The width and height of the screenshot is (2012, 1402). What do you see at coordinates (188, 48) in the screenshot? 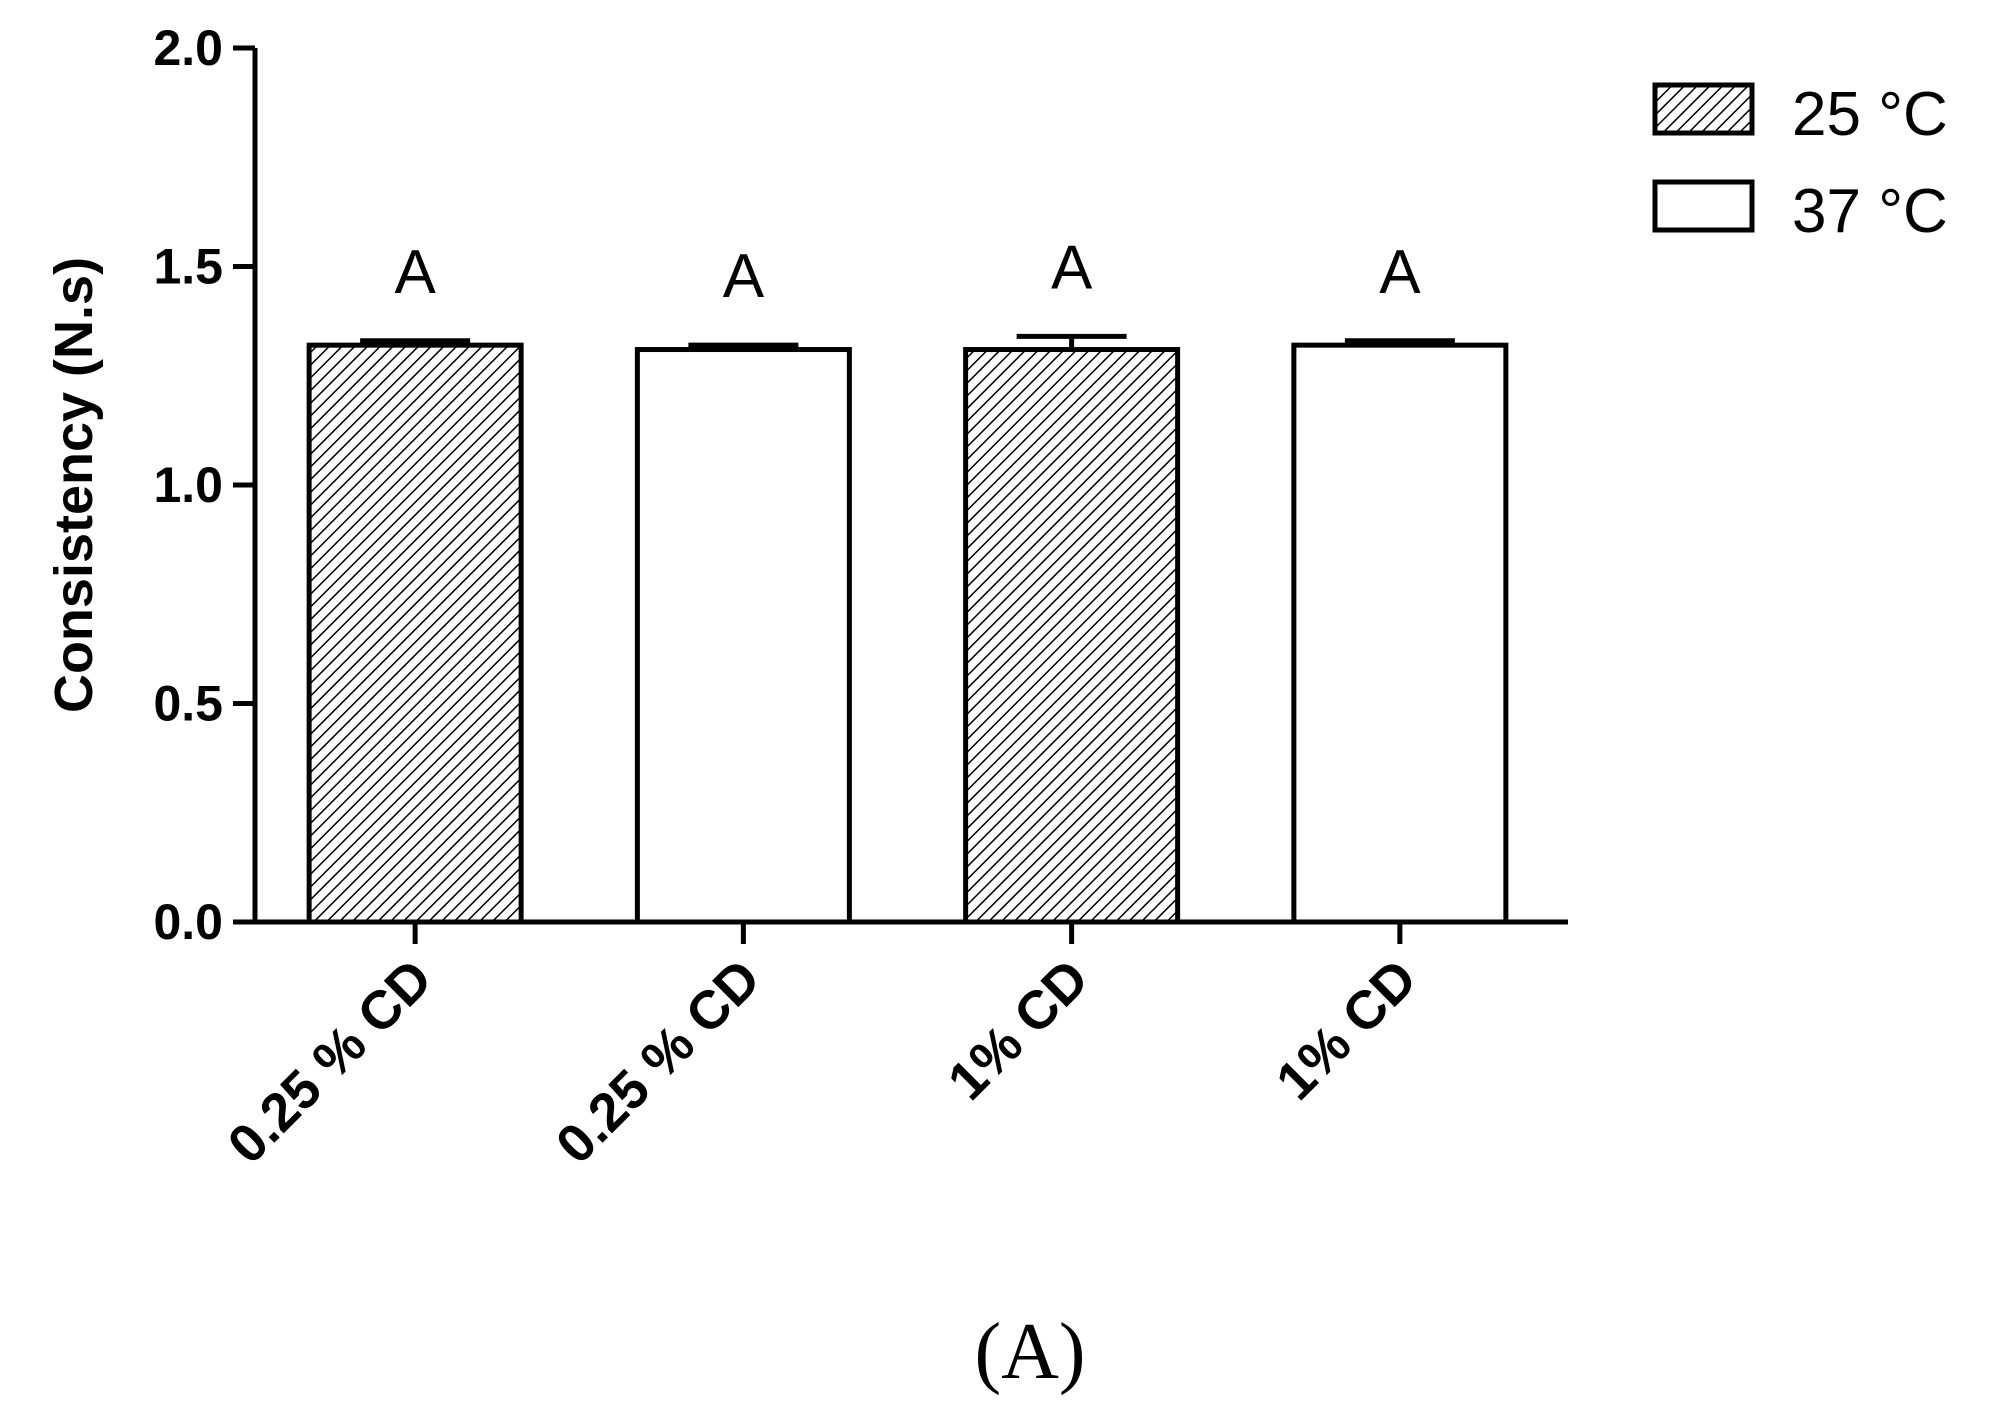
I see `y-tick-label: 2.0` at bounding box center [188, 48].